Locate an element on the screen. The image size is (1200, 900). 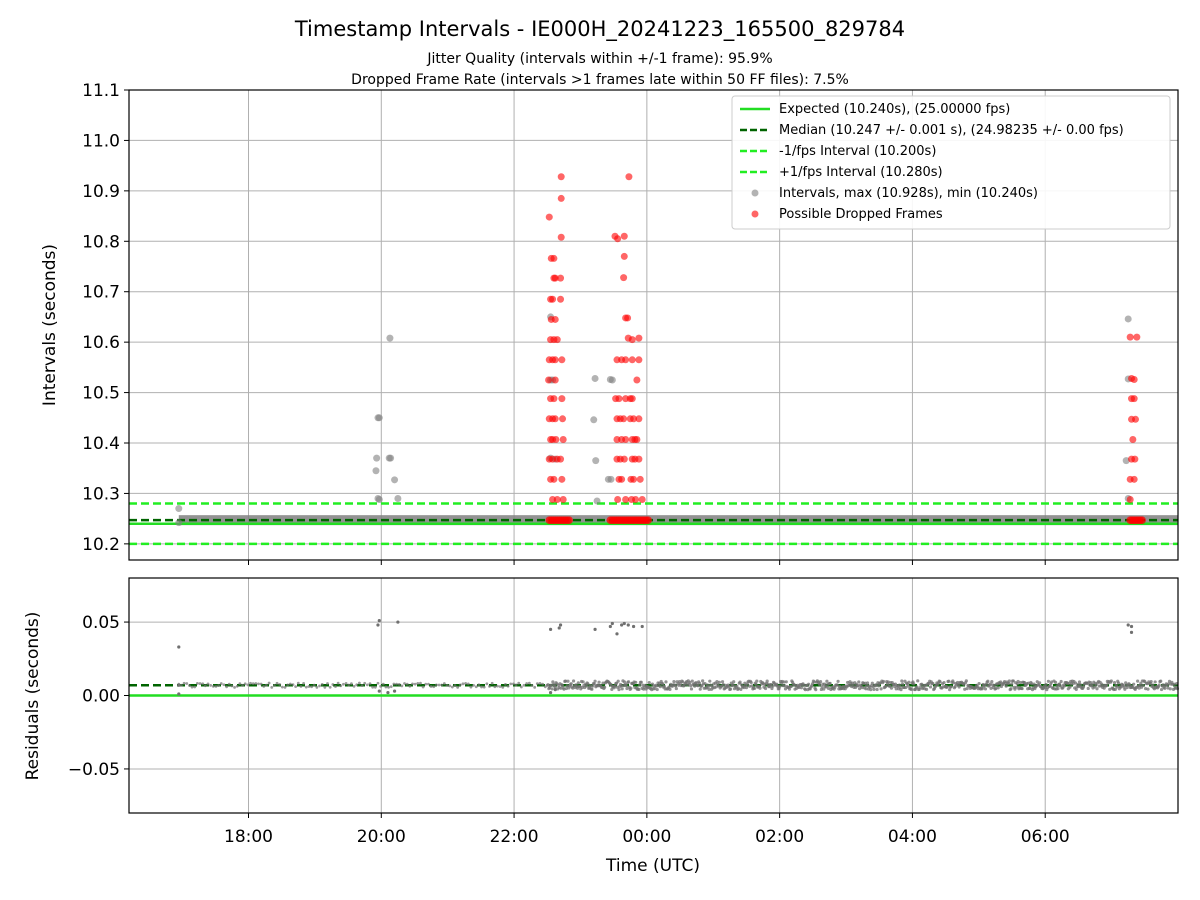
intervals-baseline-band-fill is located at coordinates (678, 520).